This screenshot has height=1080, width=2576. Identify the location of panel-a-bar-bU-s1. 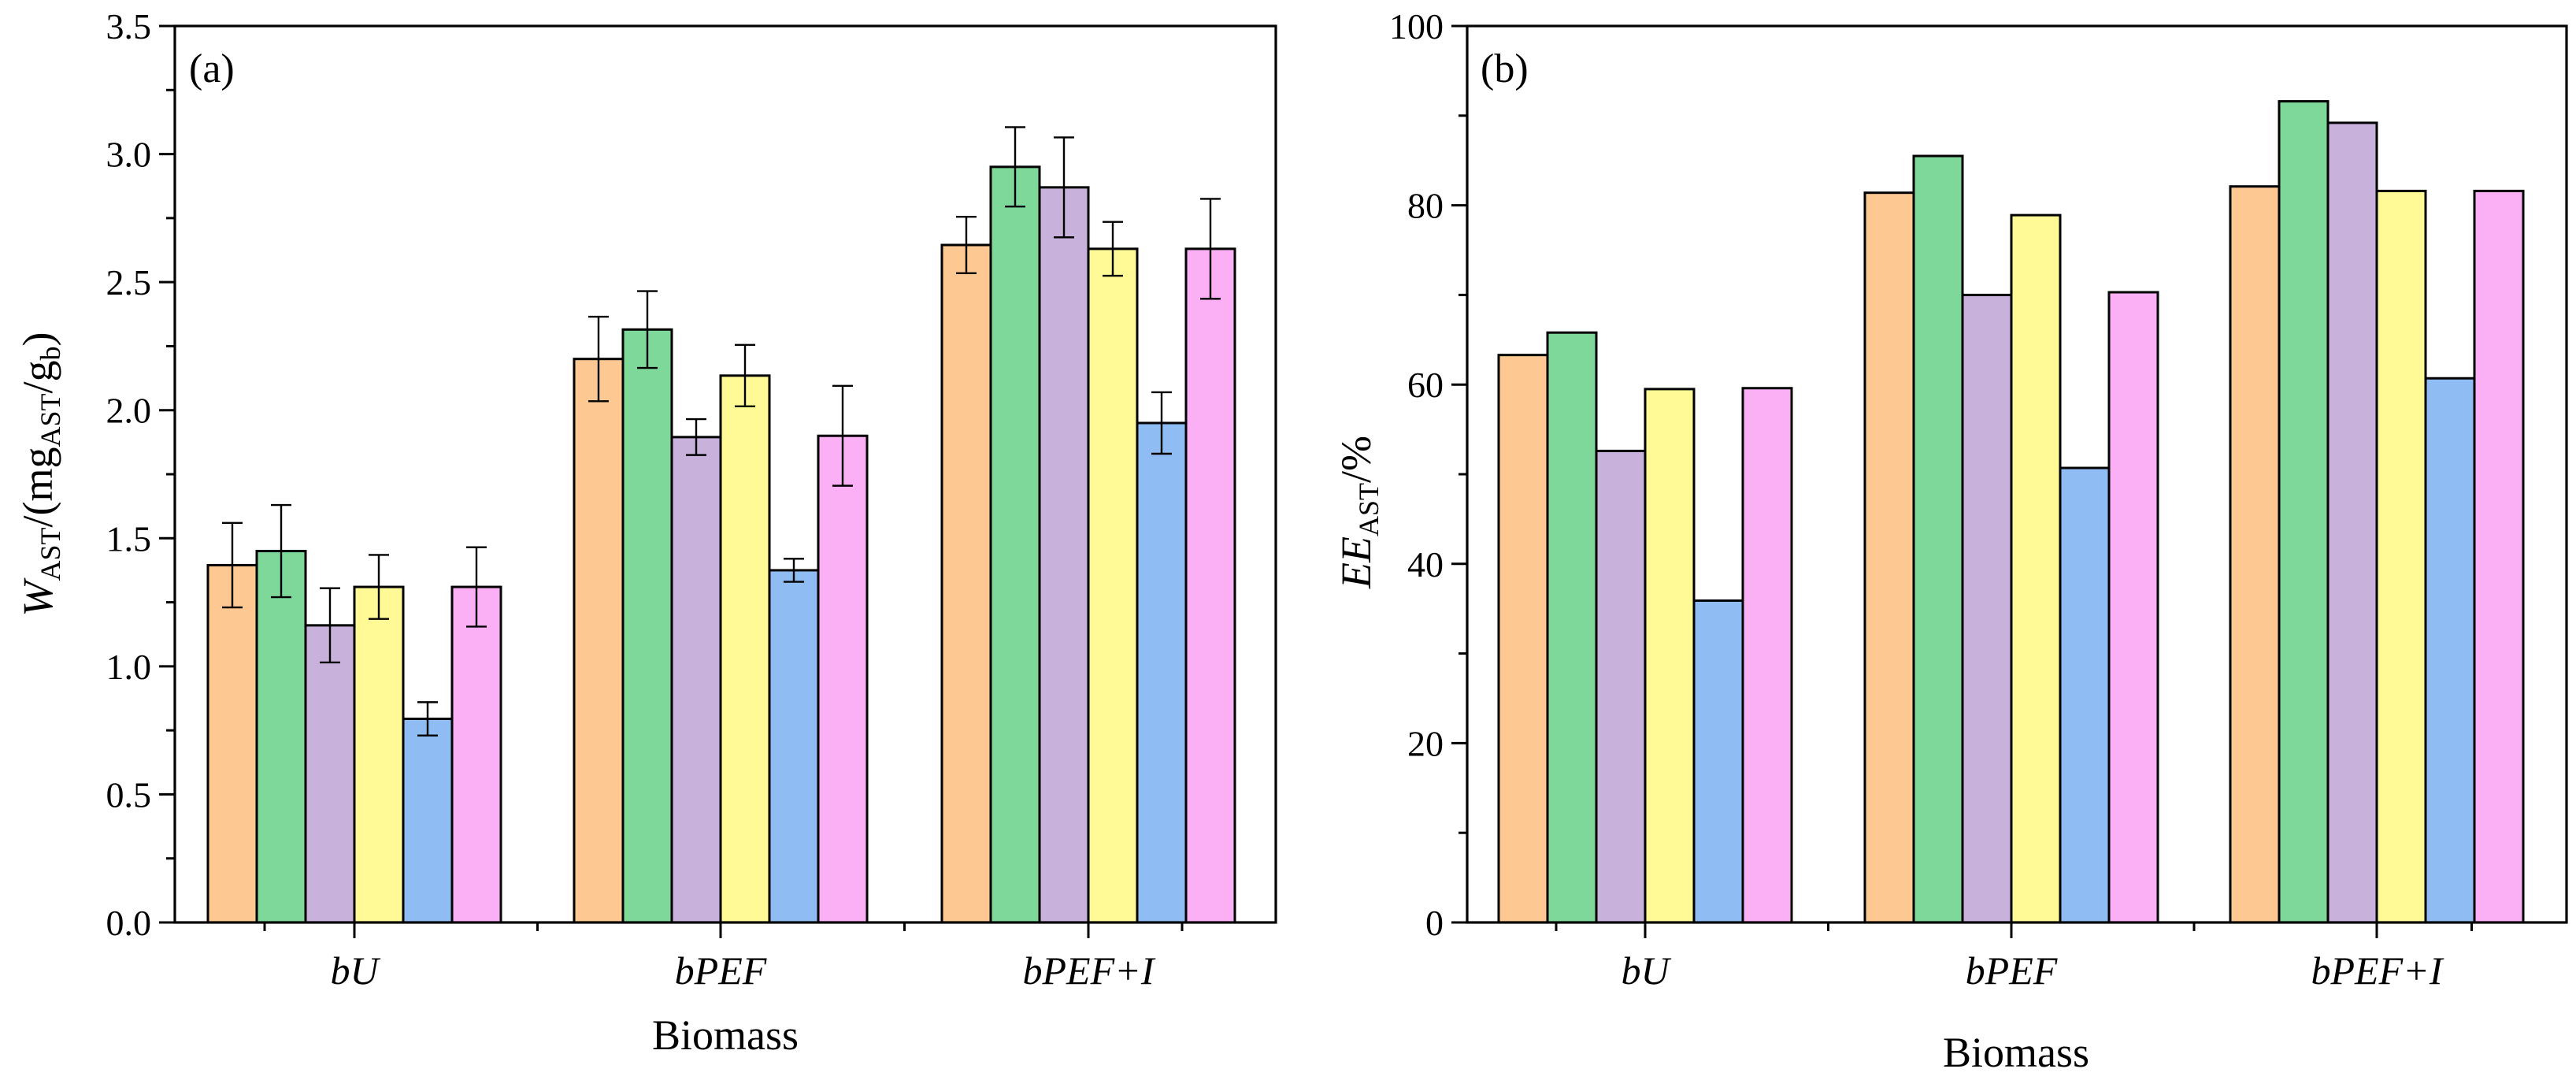
(232, 743).